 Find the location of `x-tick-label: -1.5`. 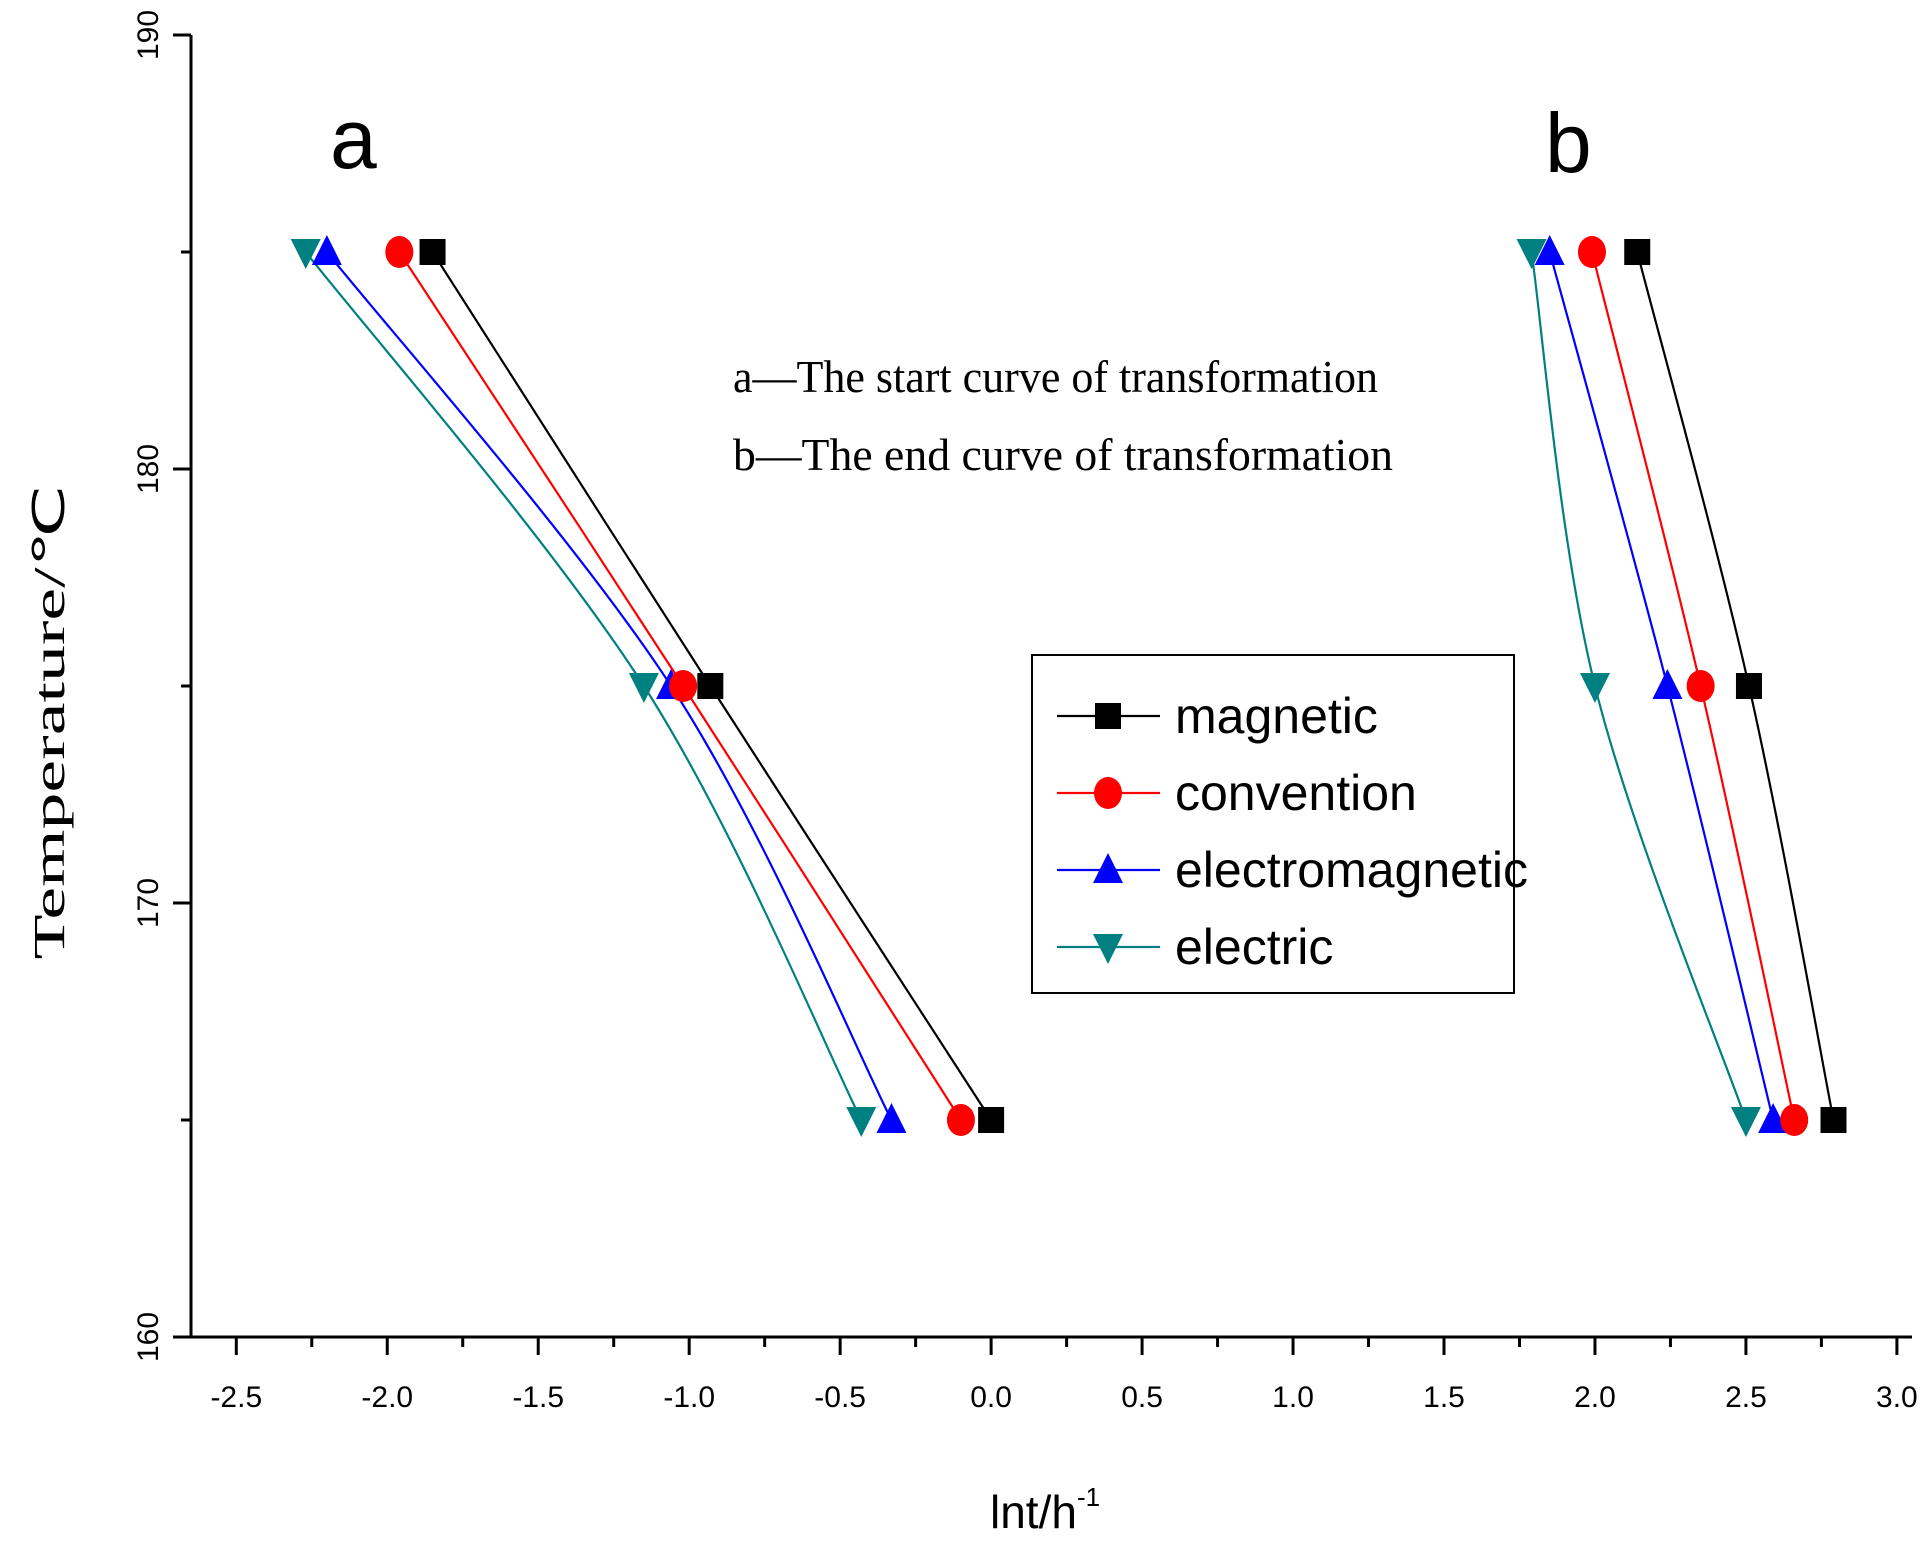

x-tick-label: -1.5 is located at coordinates (538, 1397).